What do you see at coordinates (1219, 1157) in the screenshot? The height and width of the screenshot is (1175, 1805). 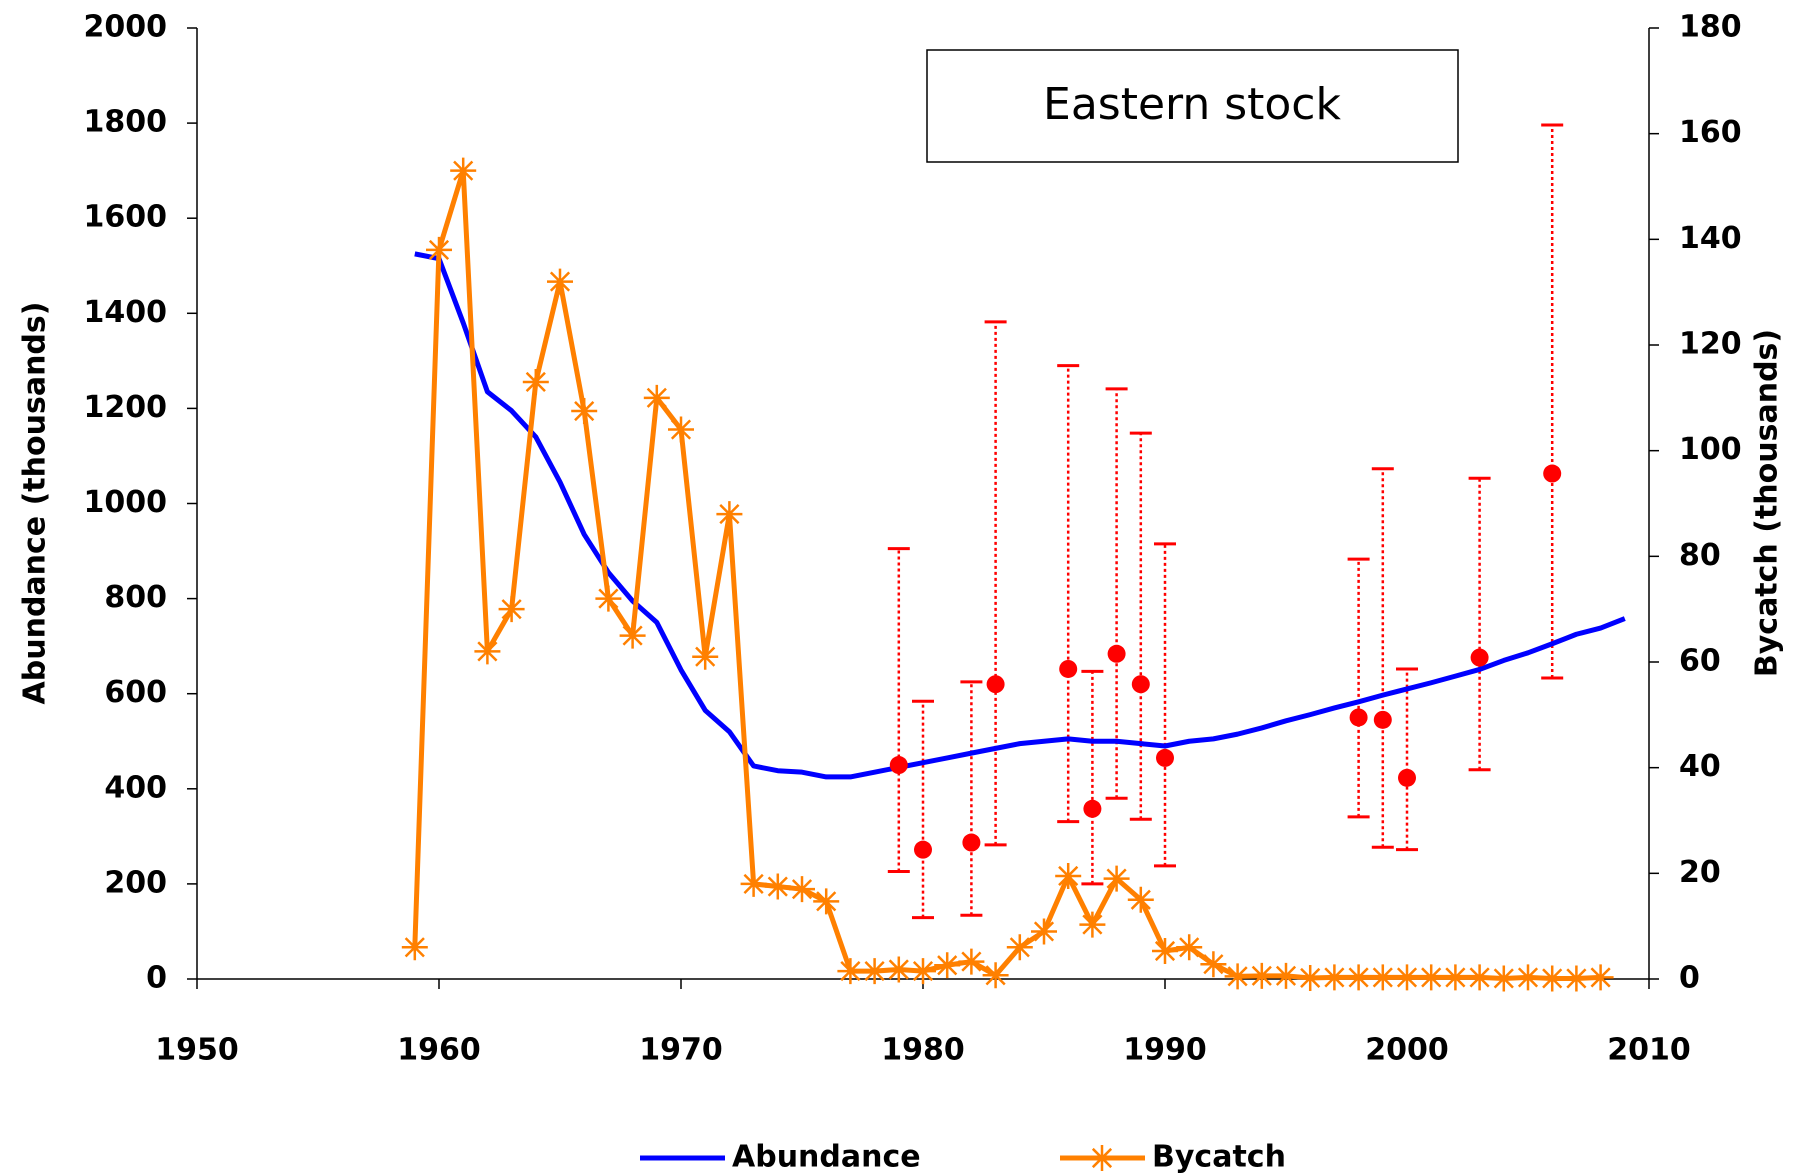 I see `legend-label: Bycatch` at bounding box center [1219, 1157].